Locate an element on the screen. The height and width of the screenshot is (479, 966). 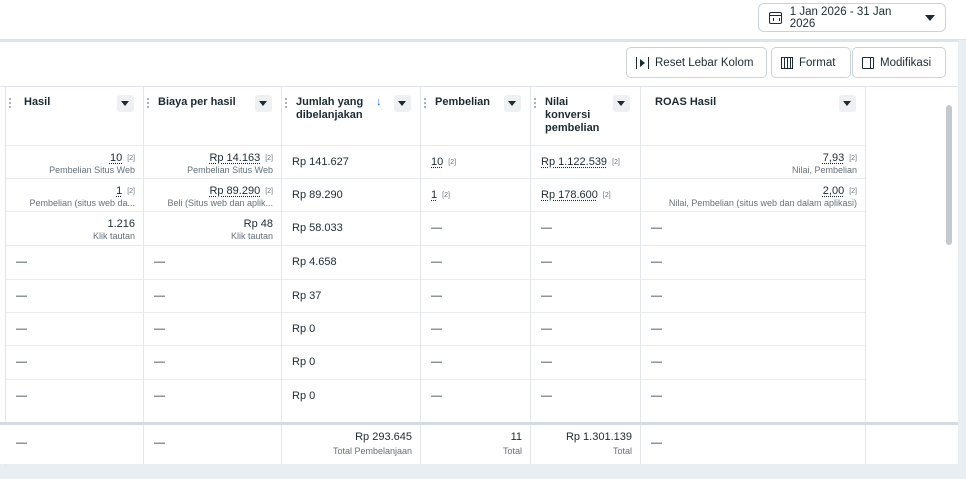
result-link: 10 [2] is located at coordinates (122, 158).